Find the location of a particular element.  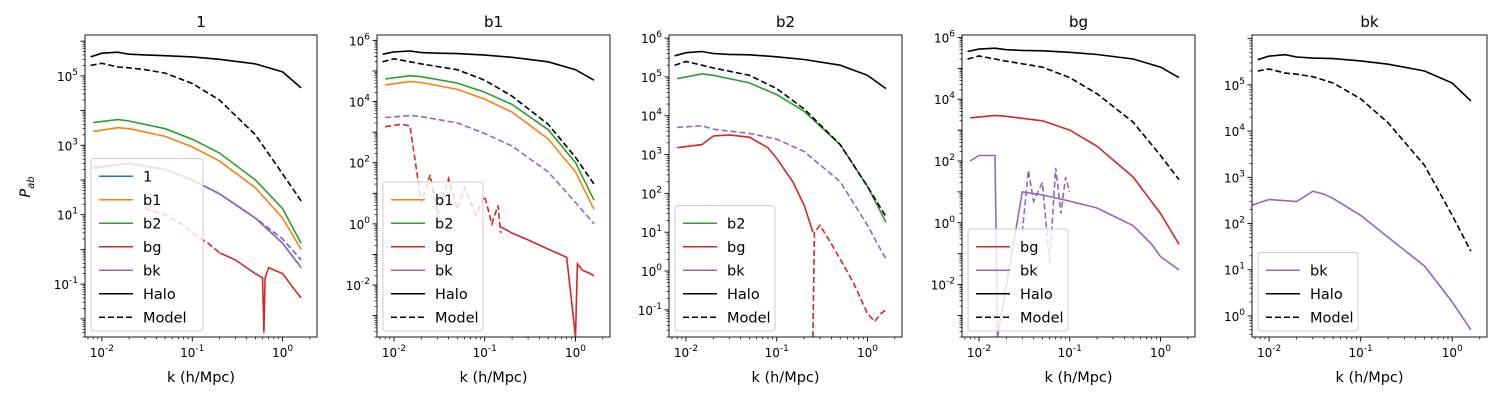

legend: bk Halo Model is located at coordinates (1308, 292).